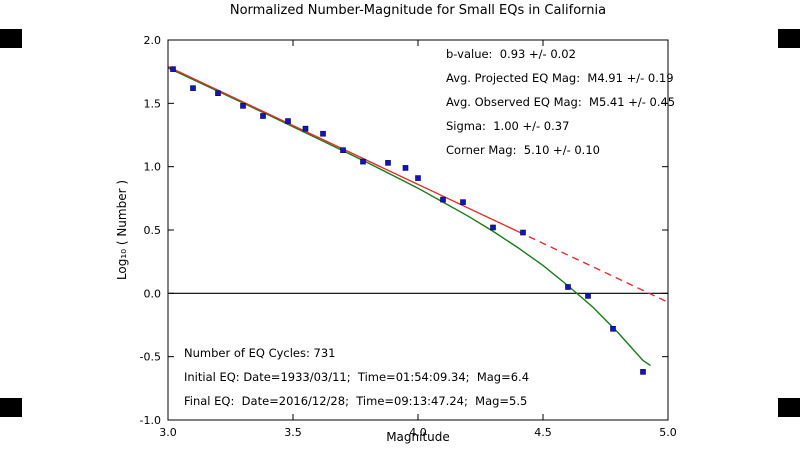 The width and height of the screenshot is (800, 450). I want to click on x-tick-label: 3.5, so click(293, 432).